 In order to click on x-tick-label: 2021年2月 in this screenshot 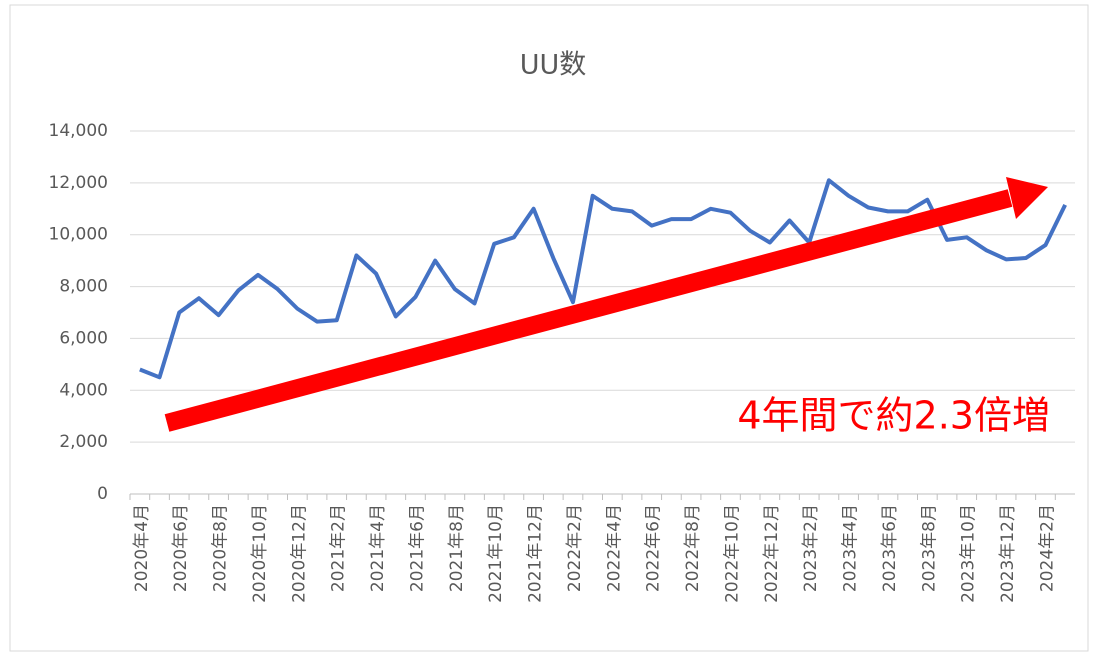, I will do `click(339, 548)`.